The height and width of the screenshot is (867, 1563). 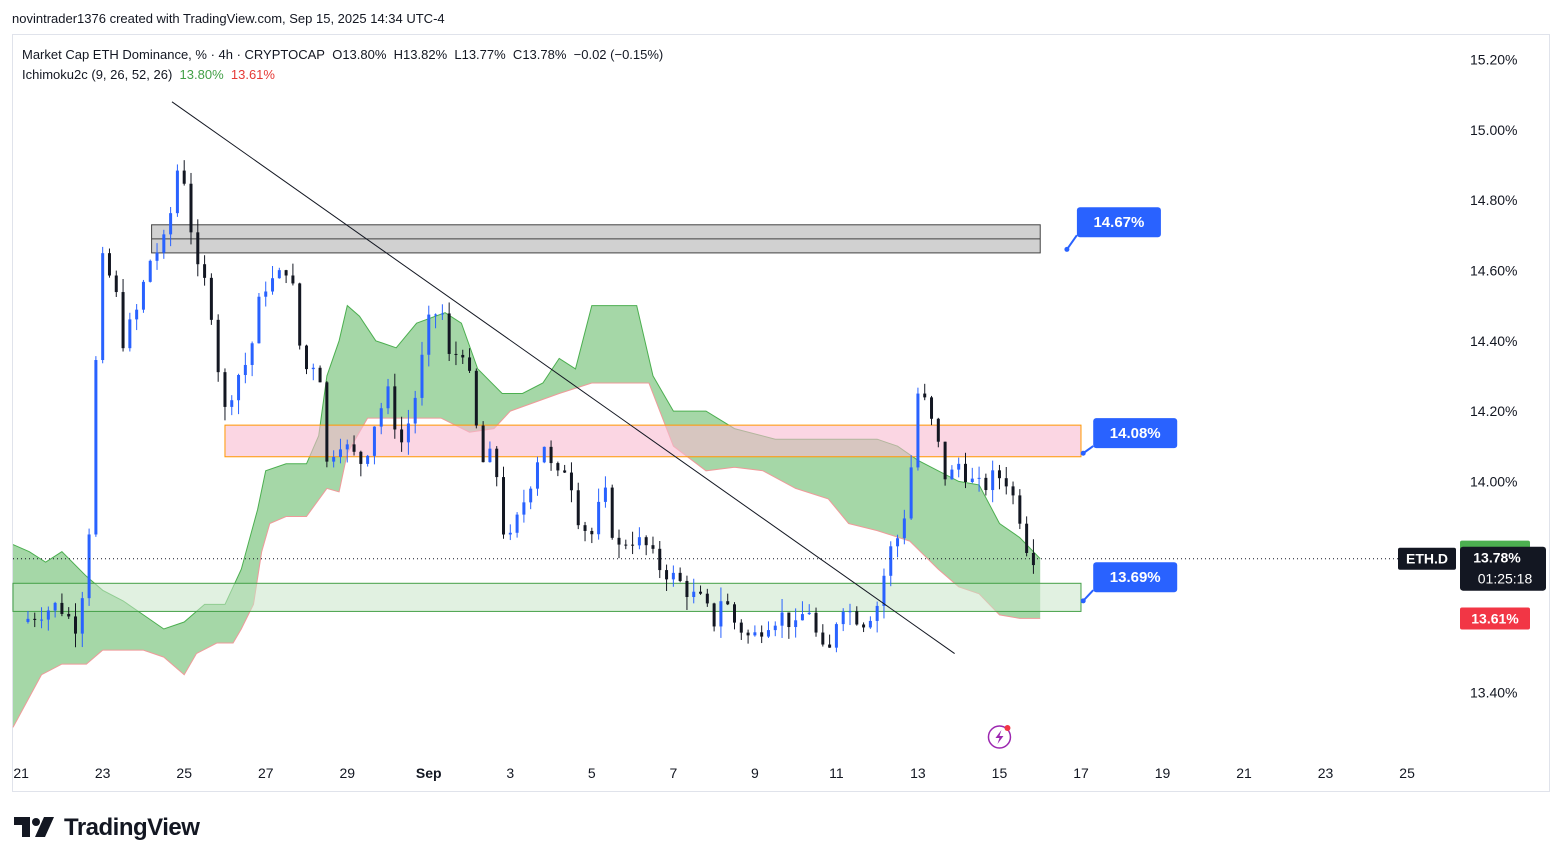 I want to click on bar-countdown: 01:25:18, so click(x=1505, y=579).